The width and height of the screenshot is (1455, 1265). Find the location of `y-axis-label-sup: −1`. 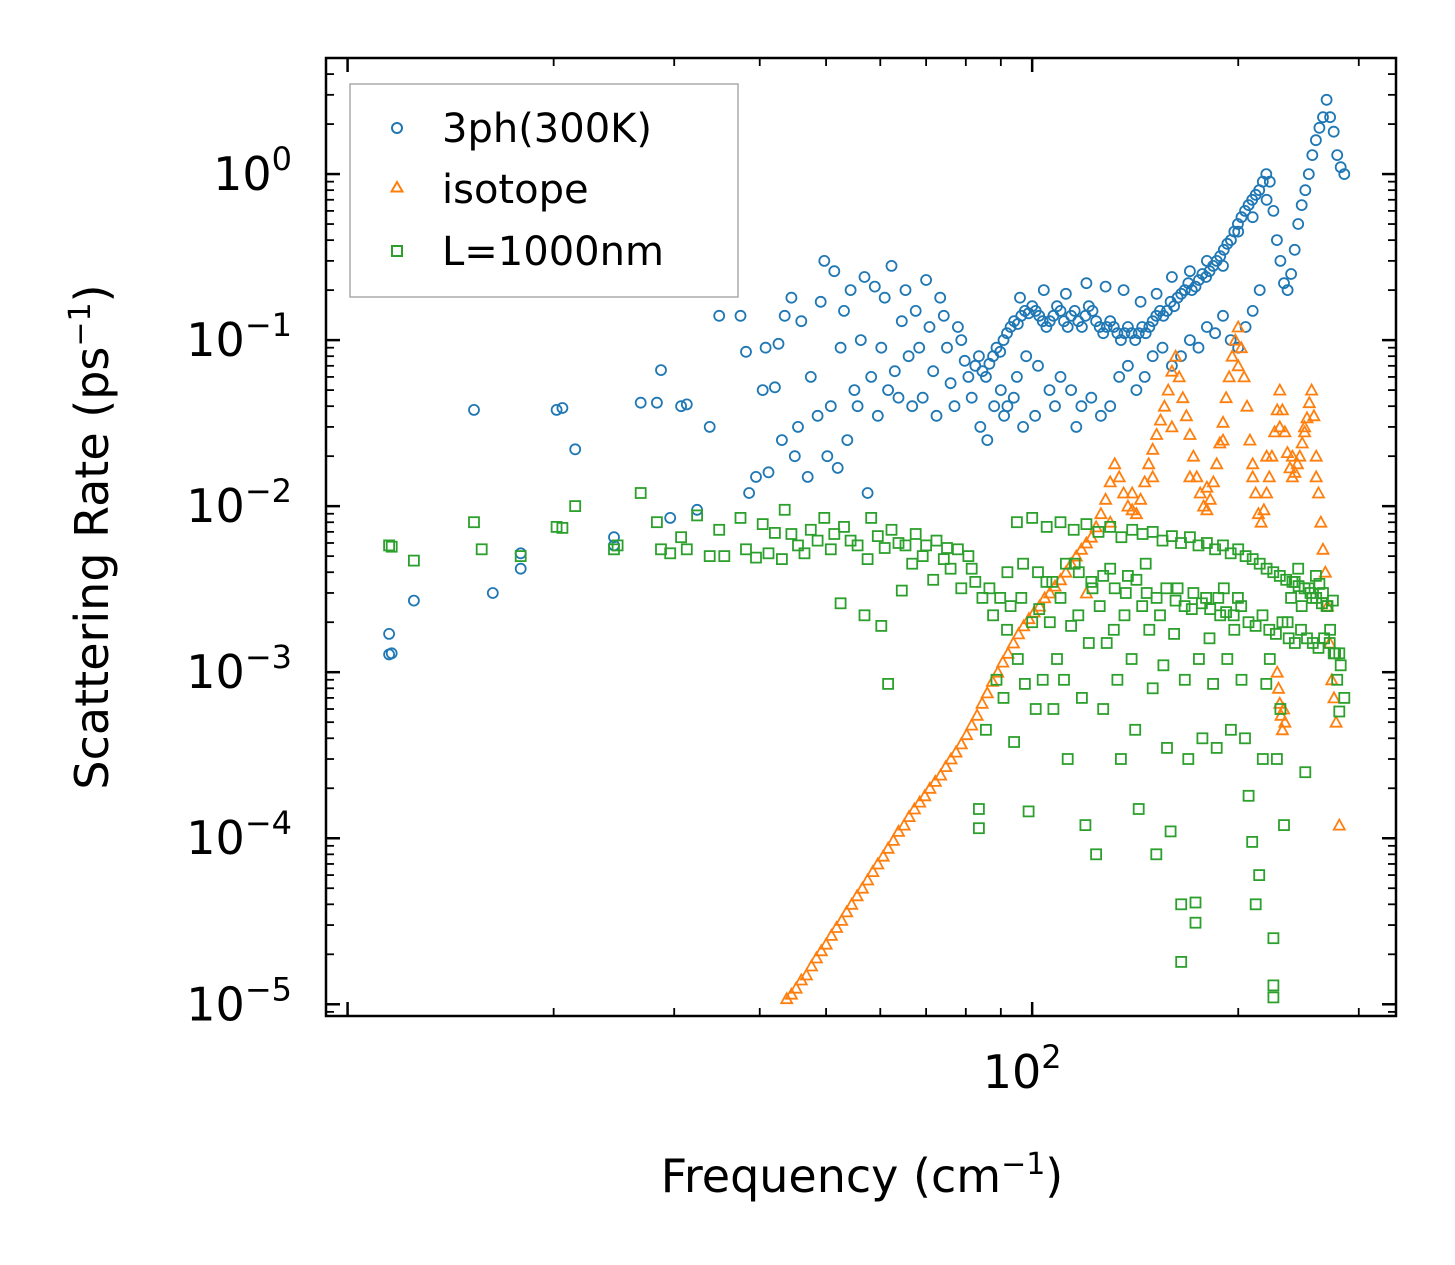

y-axis-label-sup: −1 is located at coordinates (80, 324).